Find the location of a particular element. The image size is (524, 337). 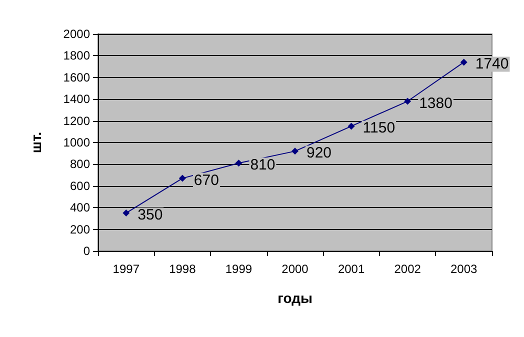

data-label: 1740 is located at coordinates (492, 64).